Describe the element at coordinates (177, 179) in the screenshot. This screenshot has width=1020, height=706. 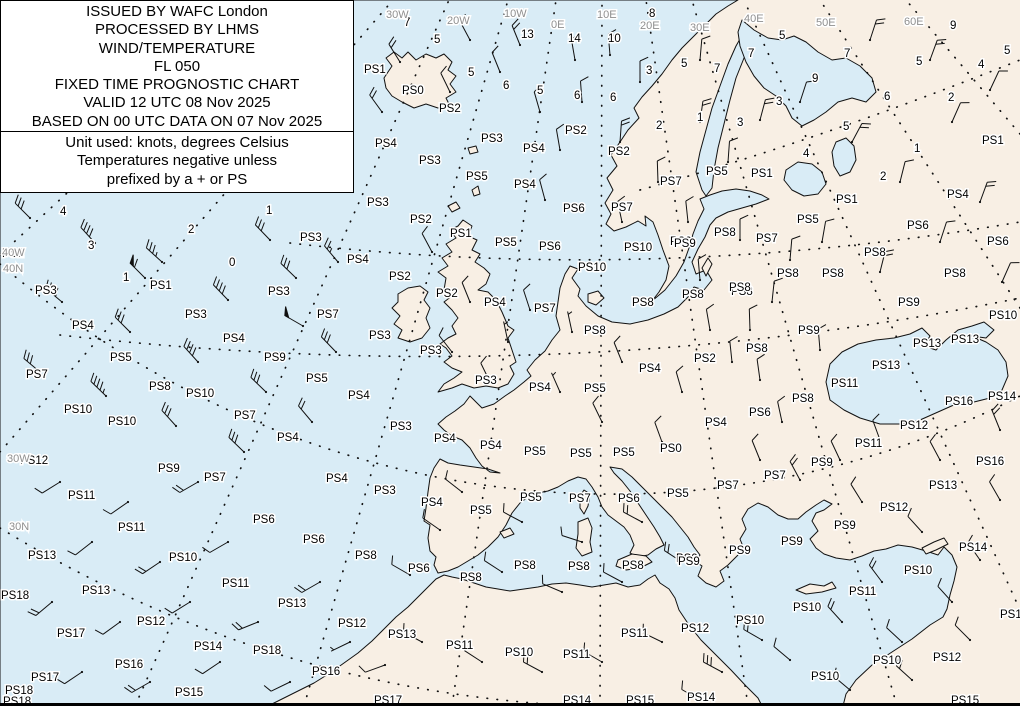
I see `prefix-line: prefixed by a + or PS` at that location.